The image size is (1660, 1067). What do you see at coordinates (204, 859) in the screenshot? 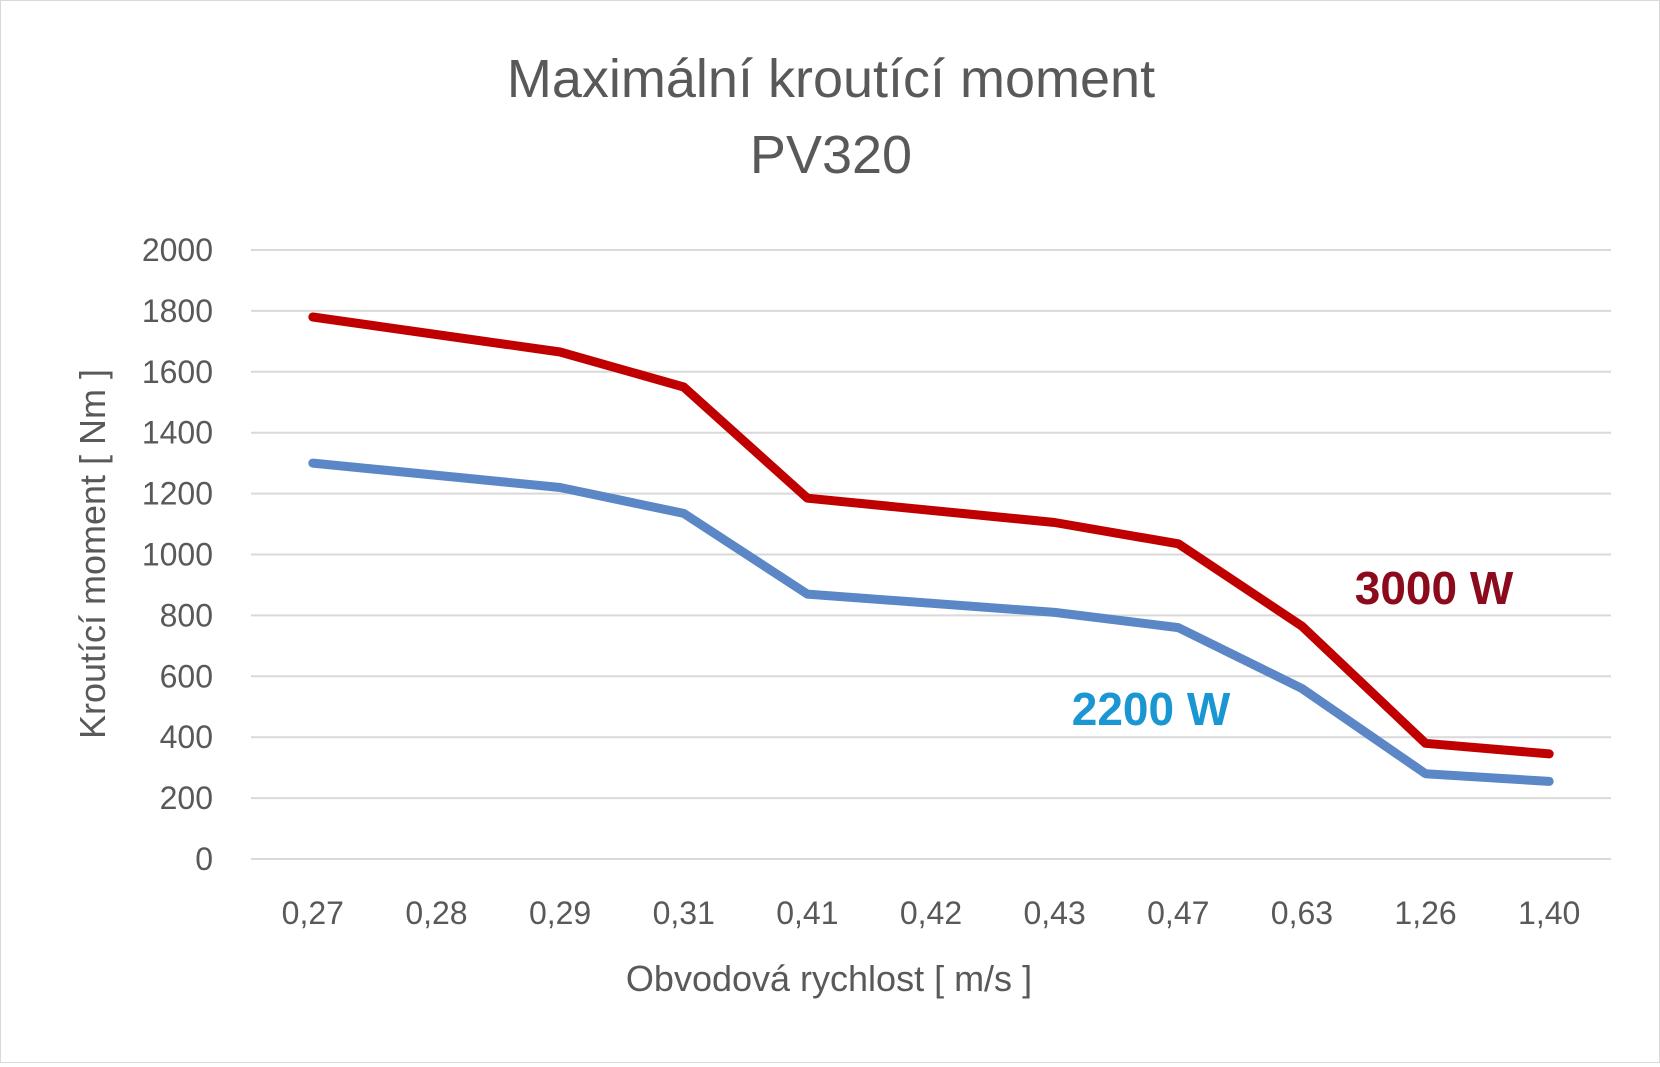
I see `y-tick-label: 0` at bounding box center [204, 859].